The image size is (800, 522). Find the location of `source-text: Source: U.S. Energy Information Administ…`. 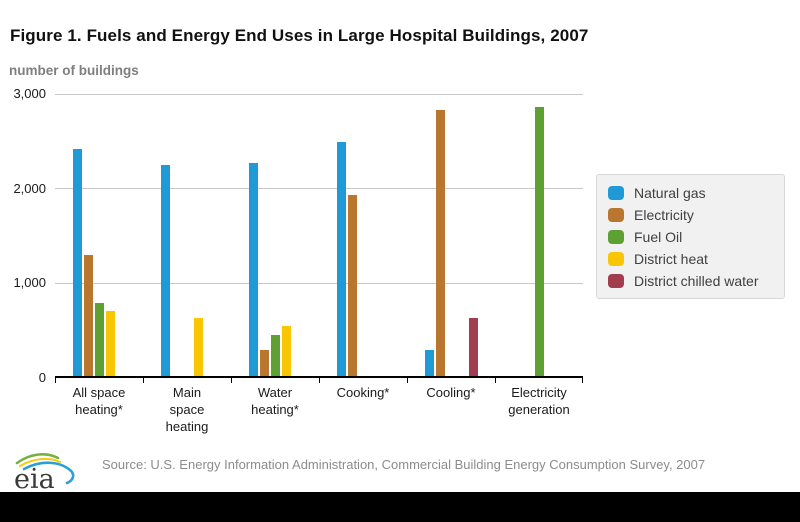

source-text: Source: U.S. Energy Information Administ… is located at coordinates (404, 464).